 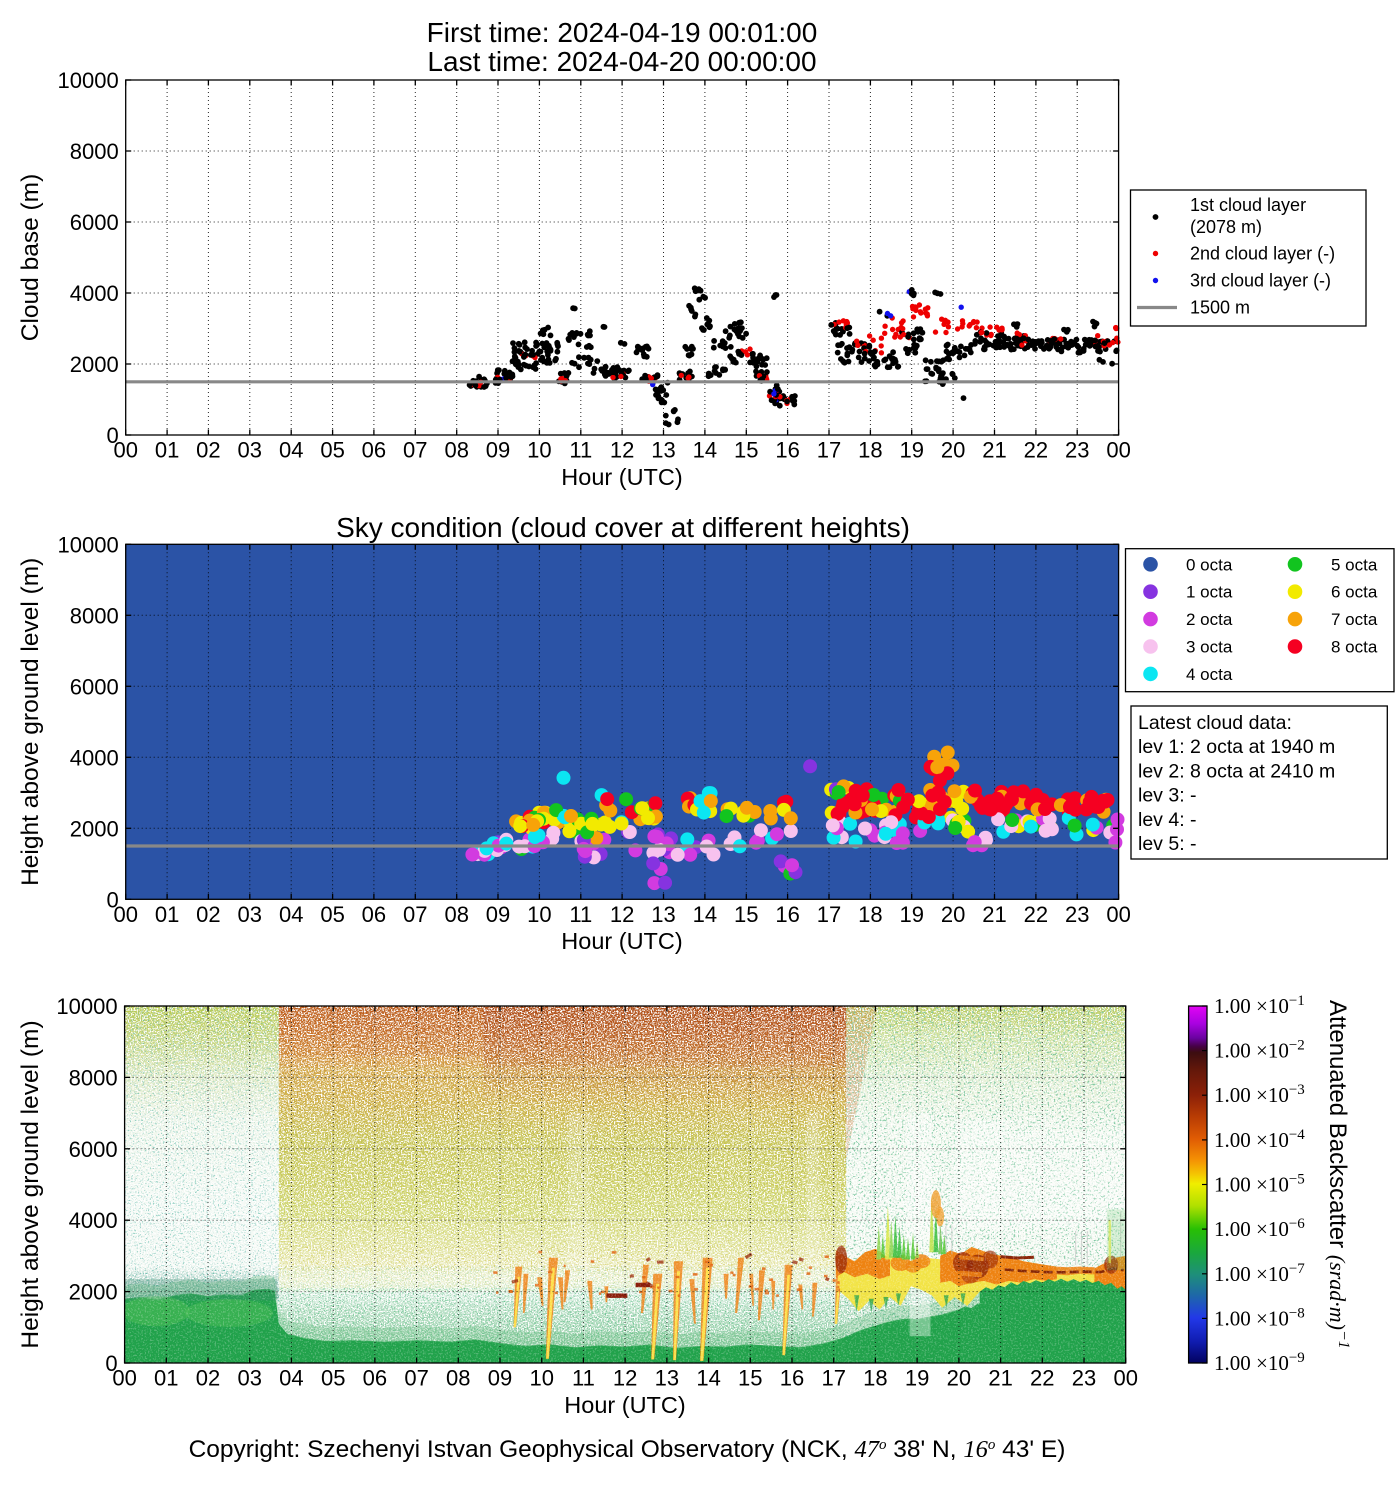 I want to click on svg-text: 1500 m, so click(x=1220, y=308).